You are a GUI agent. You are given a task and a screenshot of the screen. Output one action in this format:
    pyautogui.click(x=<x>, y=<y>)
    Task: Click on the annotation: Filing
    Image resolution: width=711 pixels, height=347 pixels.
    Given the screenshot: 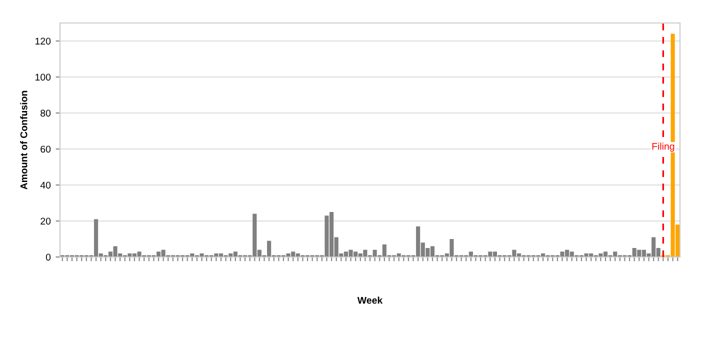 What is the action you would take?
    pyautogui.click(x=663, y=147)
    